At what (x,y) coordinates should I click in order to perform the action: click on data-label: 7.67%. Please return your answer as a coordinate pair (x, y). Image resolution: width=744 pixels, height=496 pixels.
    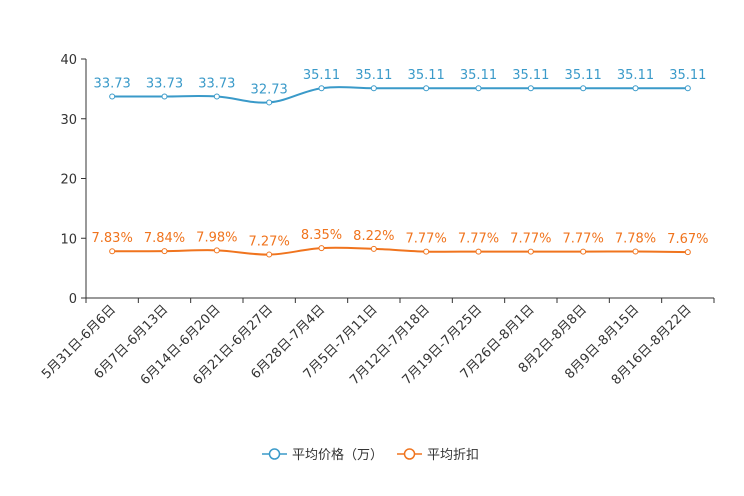
    Looking at the image, I should click on (687, 239).